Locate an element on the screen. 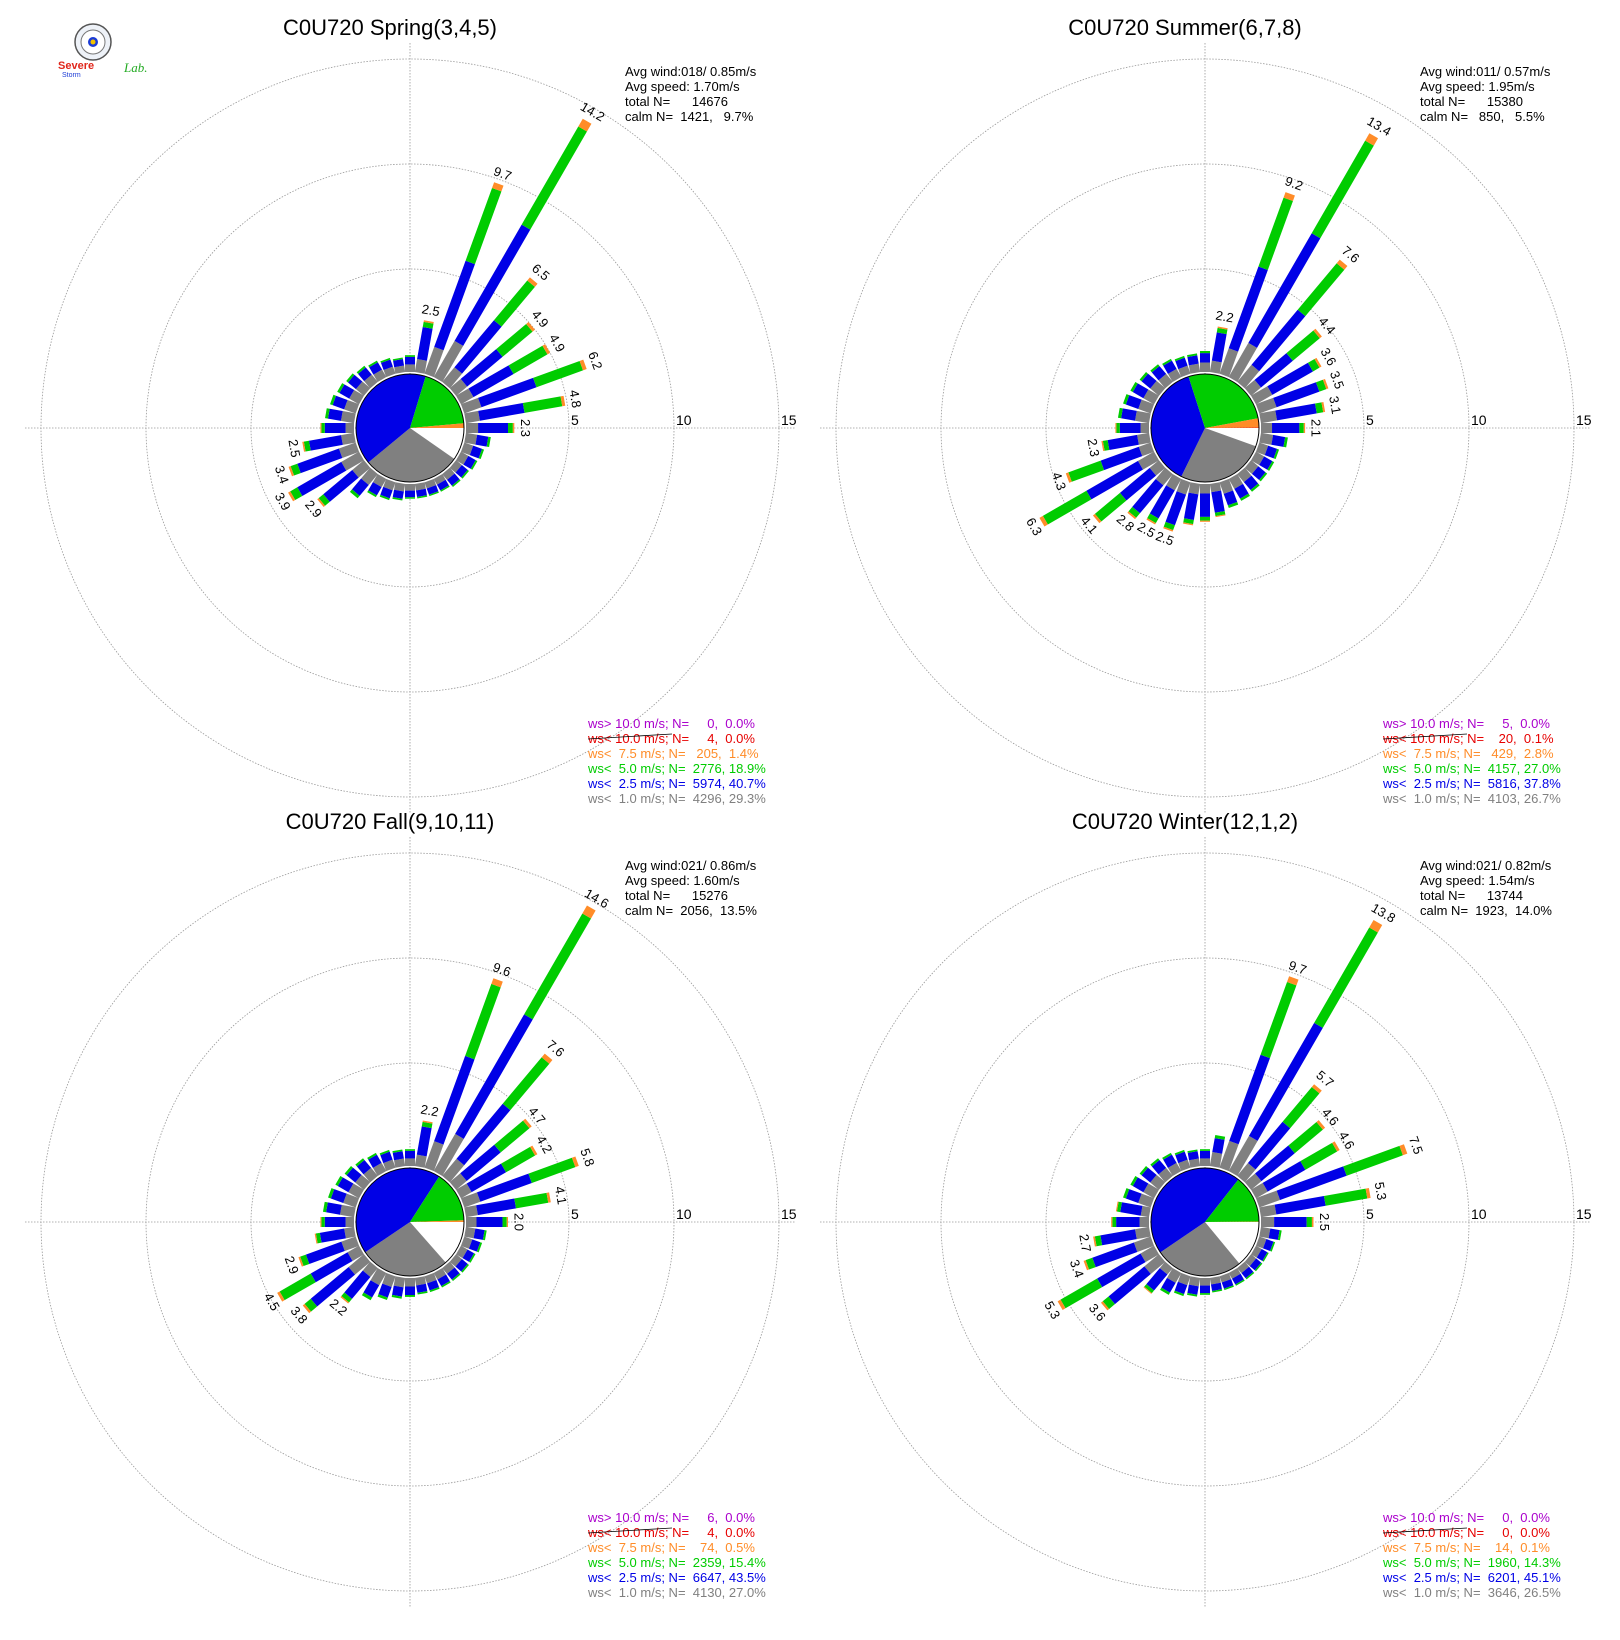 This screenshot has height=1640, width=1620. bar-value-label: 3.1 is located at coordinates (1335, 405).